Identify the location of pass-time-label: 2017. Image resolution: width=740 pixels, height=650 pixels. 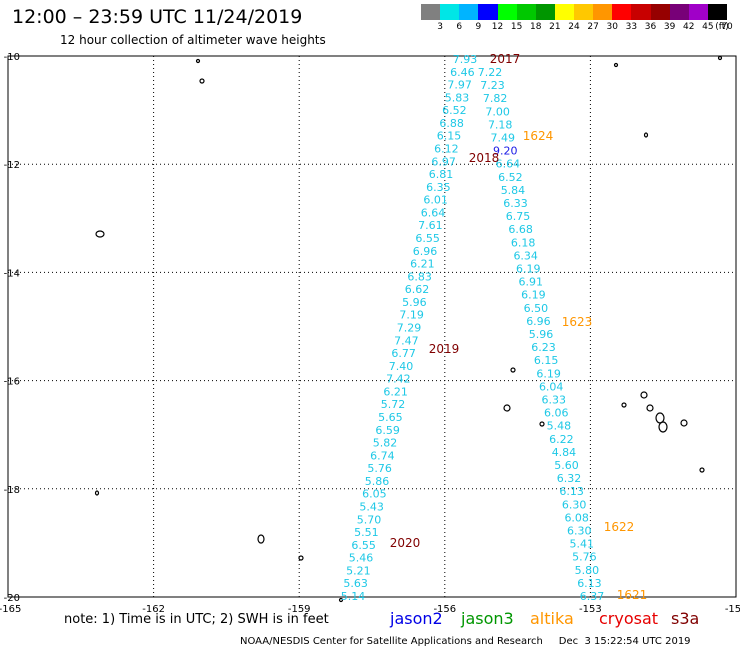
(505, 59).